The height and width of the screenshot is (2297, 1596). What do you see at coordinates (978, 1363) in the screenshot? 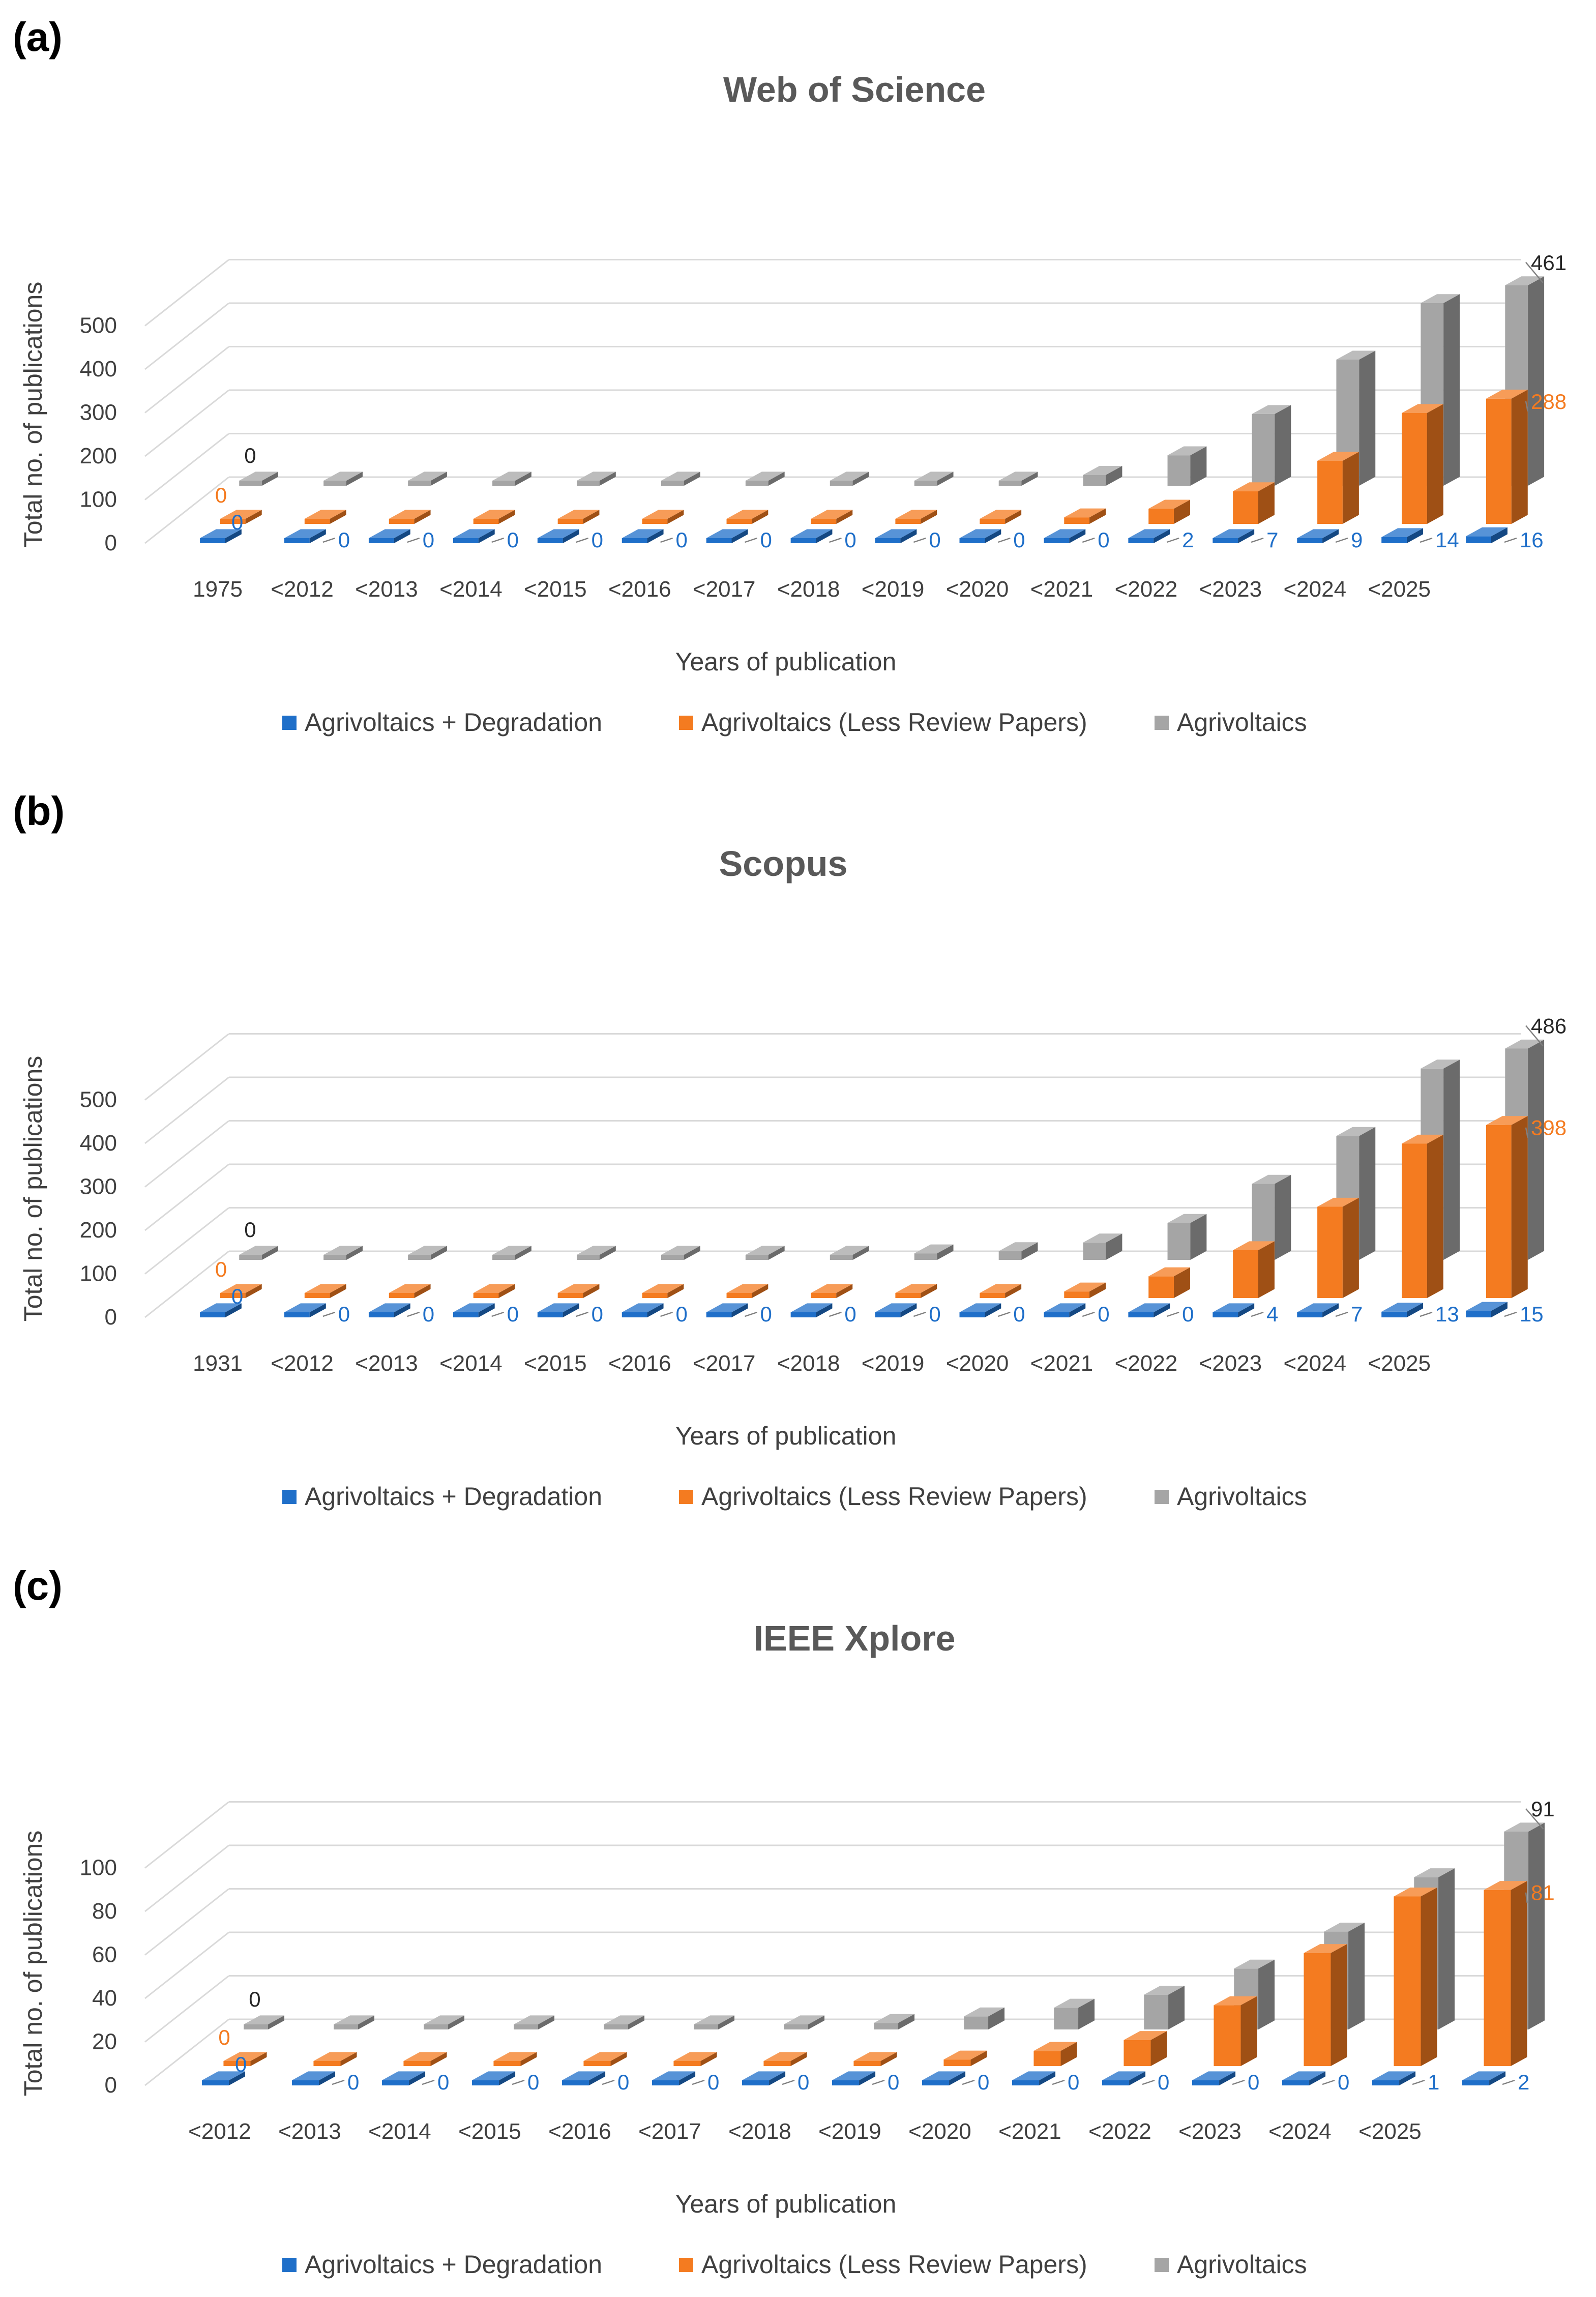
I see `x-tick-label: <2020` at bounding box center [978, 1363].